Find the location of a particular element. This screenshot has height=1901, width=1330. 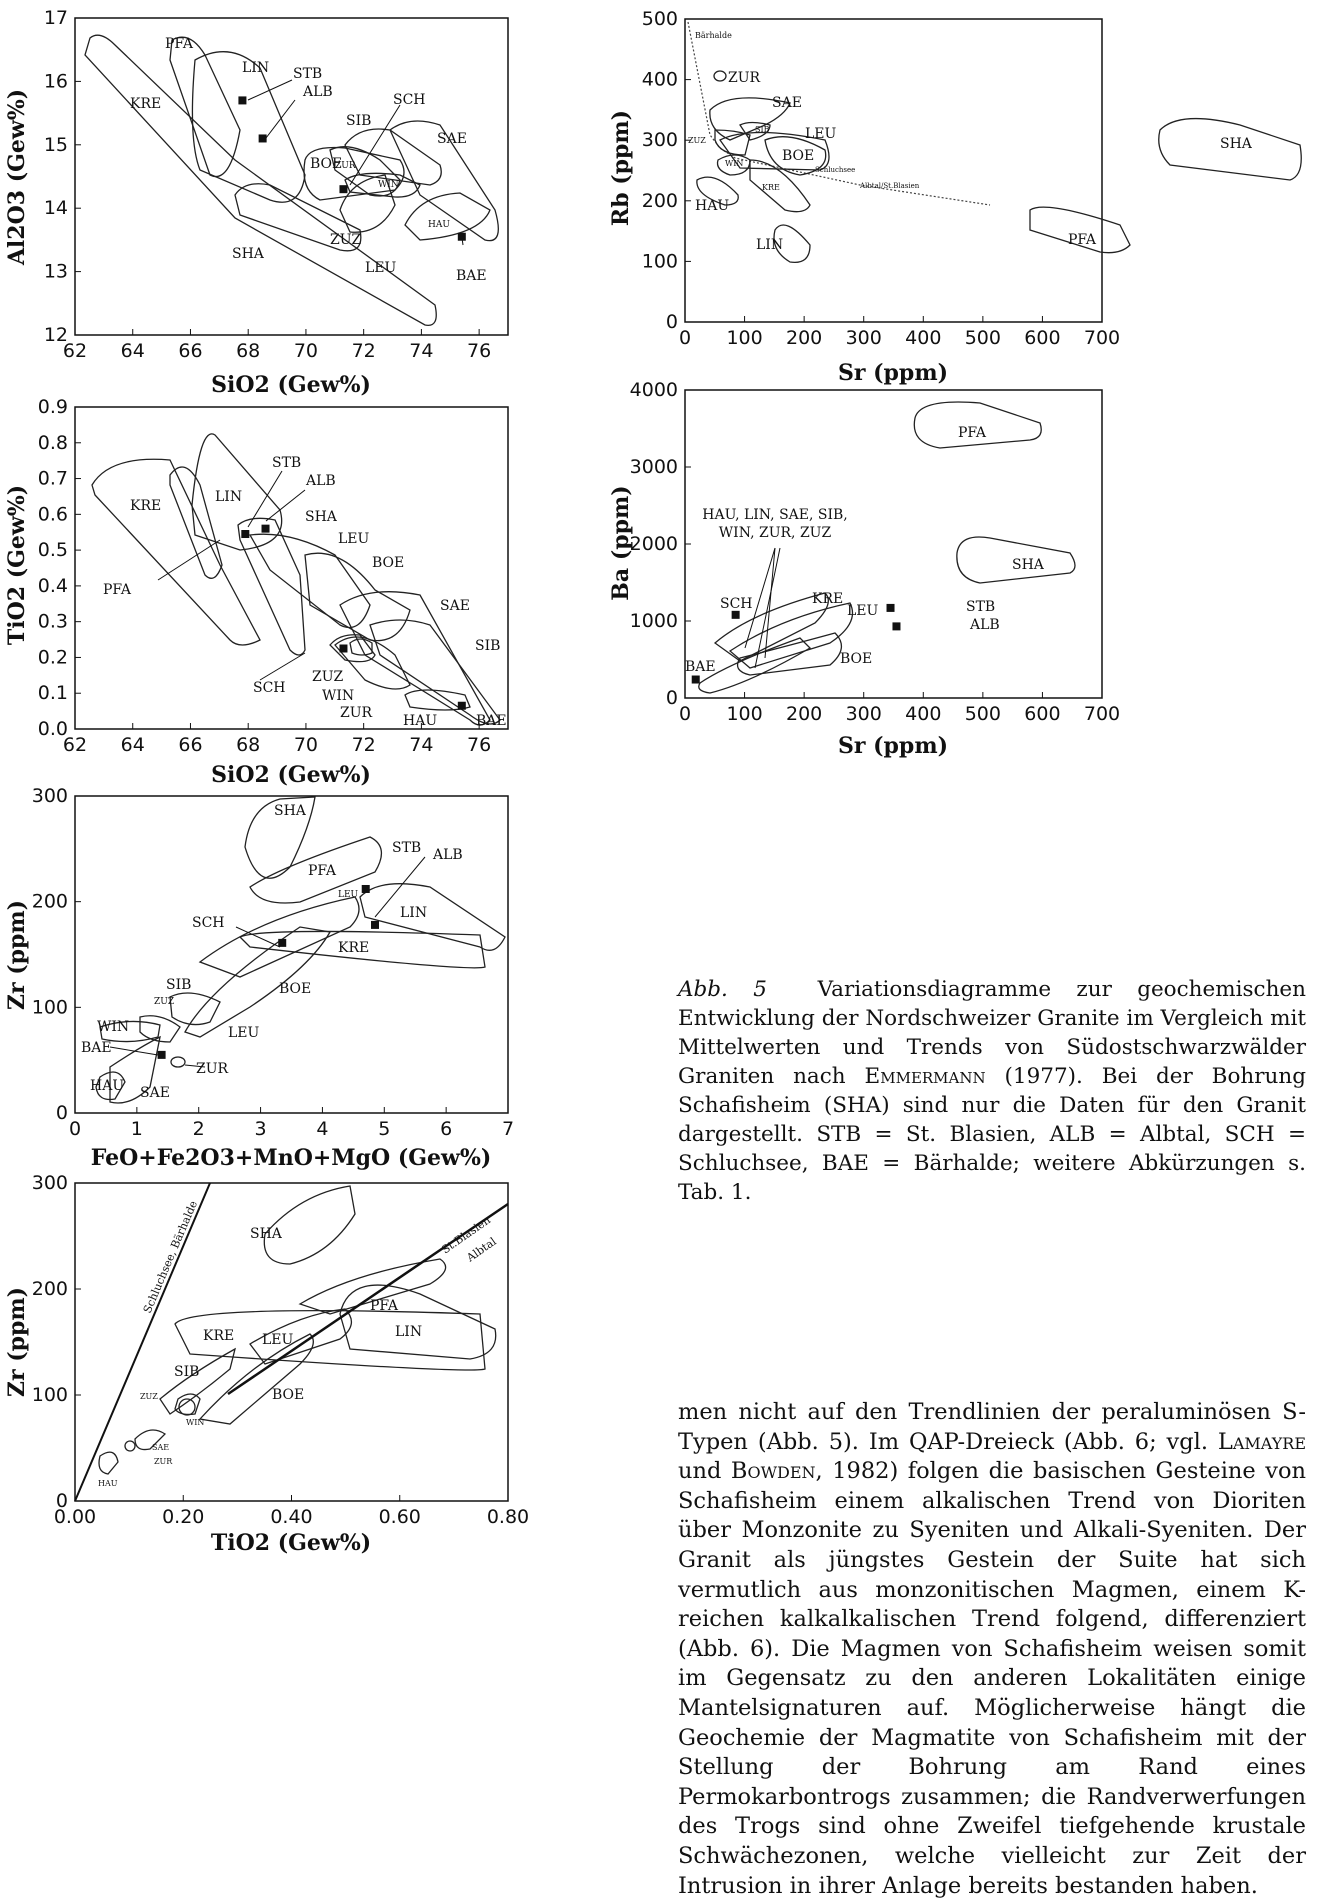

label-zur: ZUR is located at coordinates (345, 166).